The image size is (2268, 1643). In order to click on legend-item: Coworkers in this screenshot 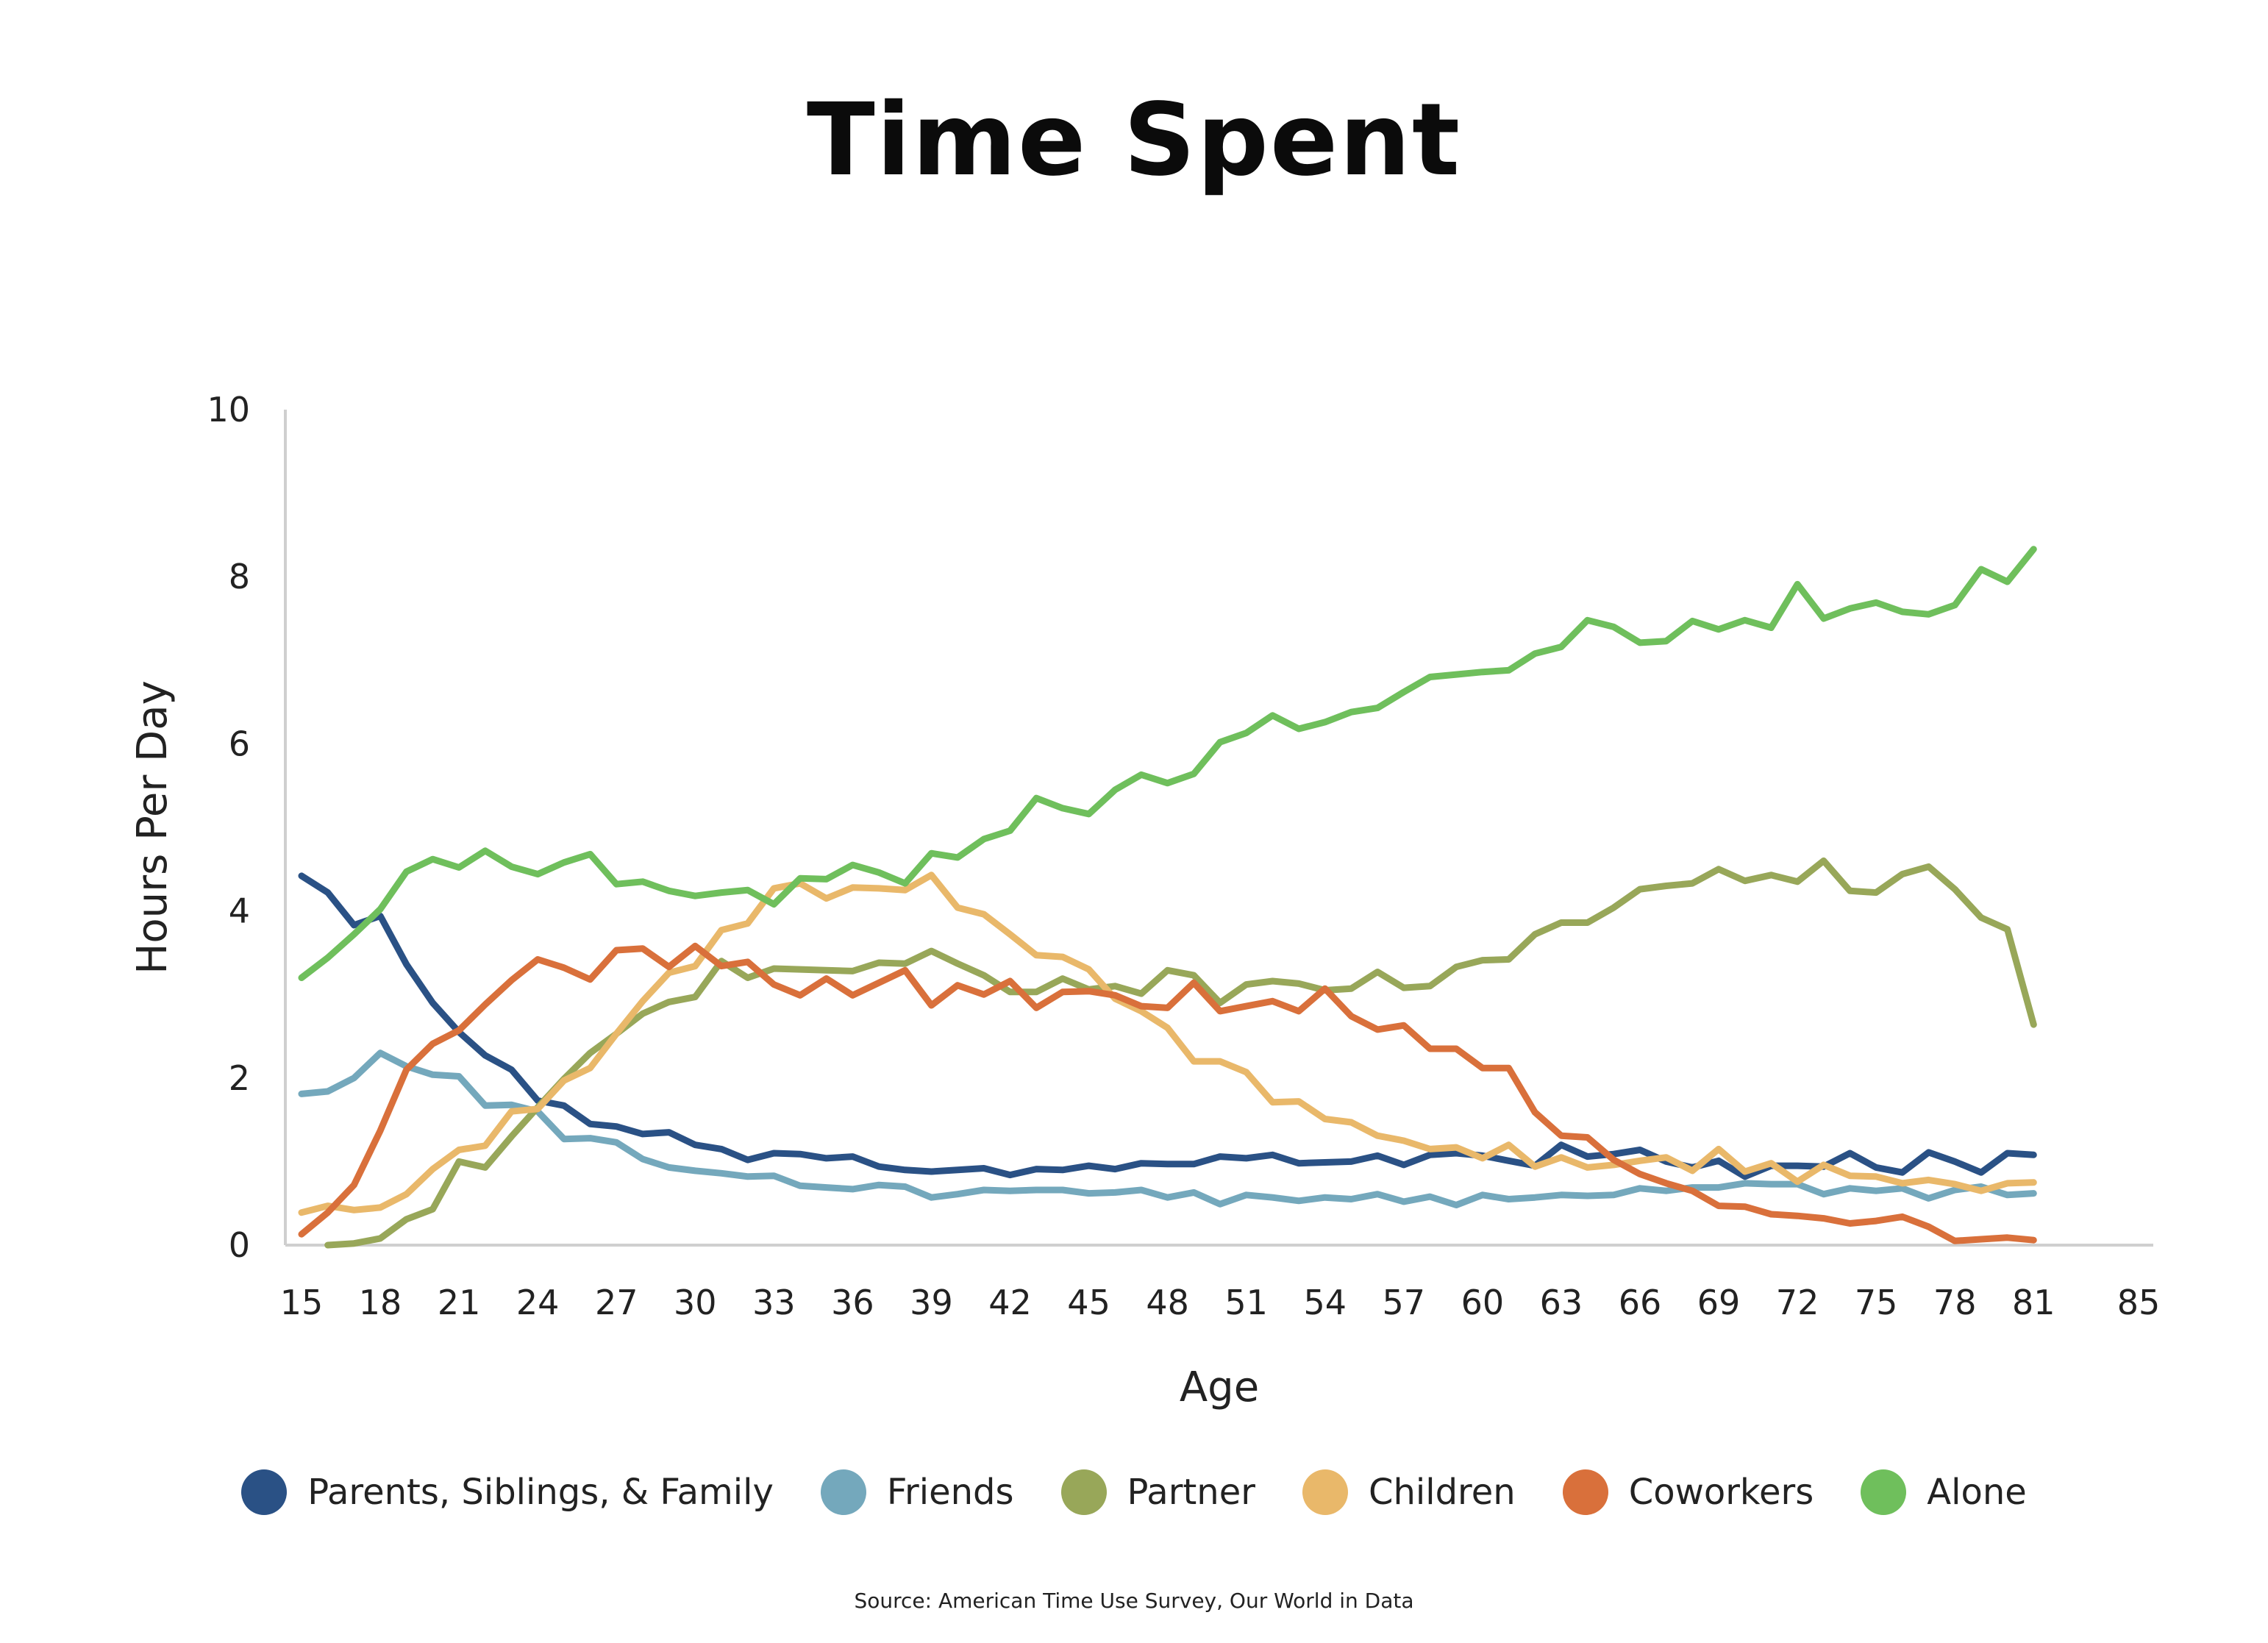, I will do `click(1688, 1492)`.